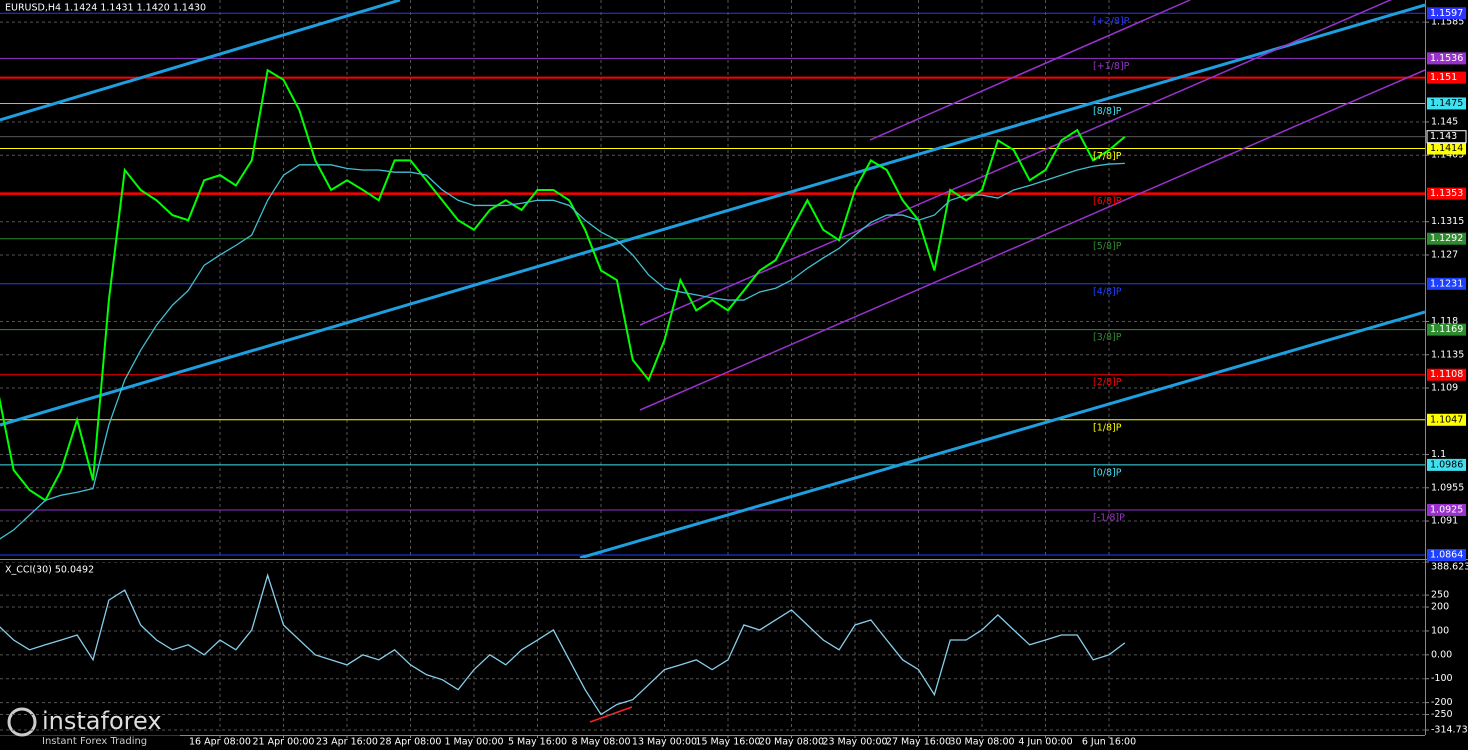  What do you see at coordinates (1107, 337) in the screenshot?
I see `level-tag: [3/8]P` at bounding box center [1107, 337].